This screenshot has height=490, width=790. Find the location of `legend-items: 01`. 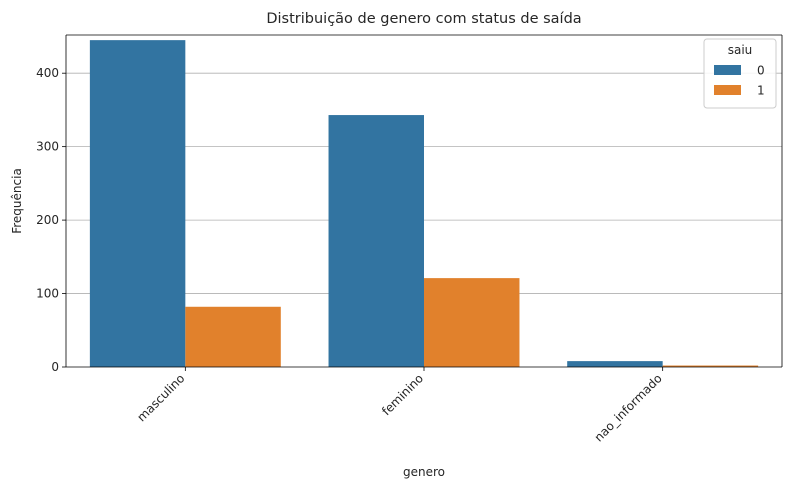

legend-items: 01 is located at coordinates (739, 81).